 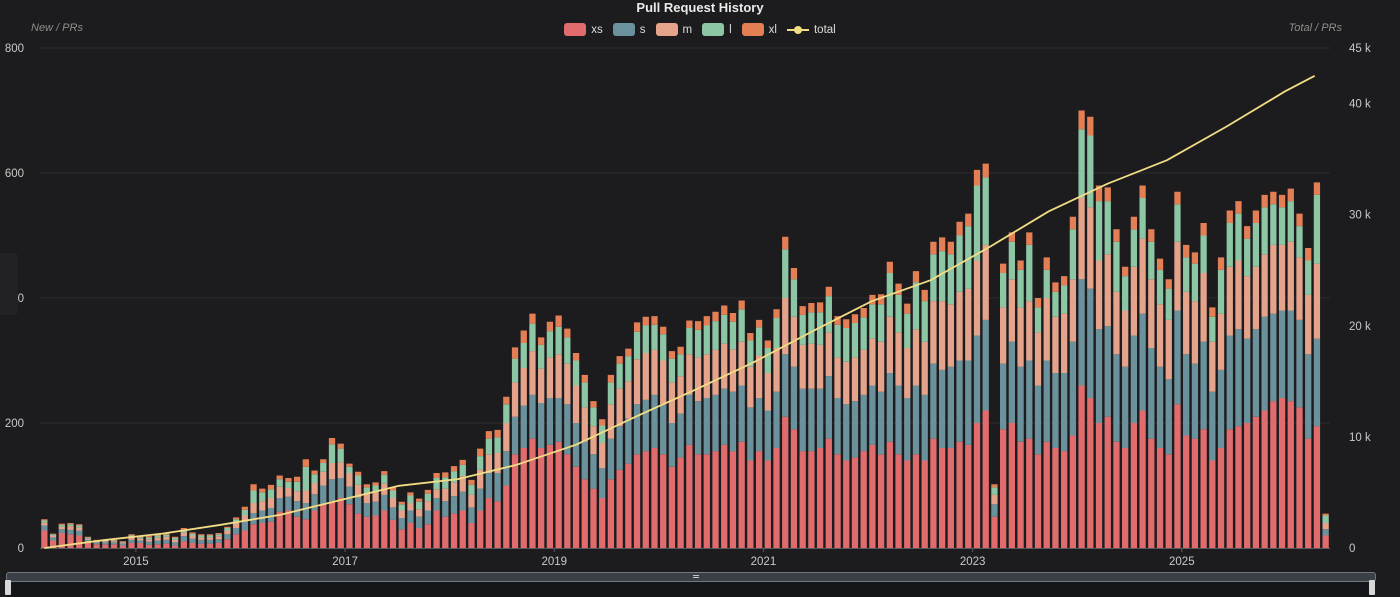 I want to click on zoom-slider-track, so click(x=691, y=577).